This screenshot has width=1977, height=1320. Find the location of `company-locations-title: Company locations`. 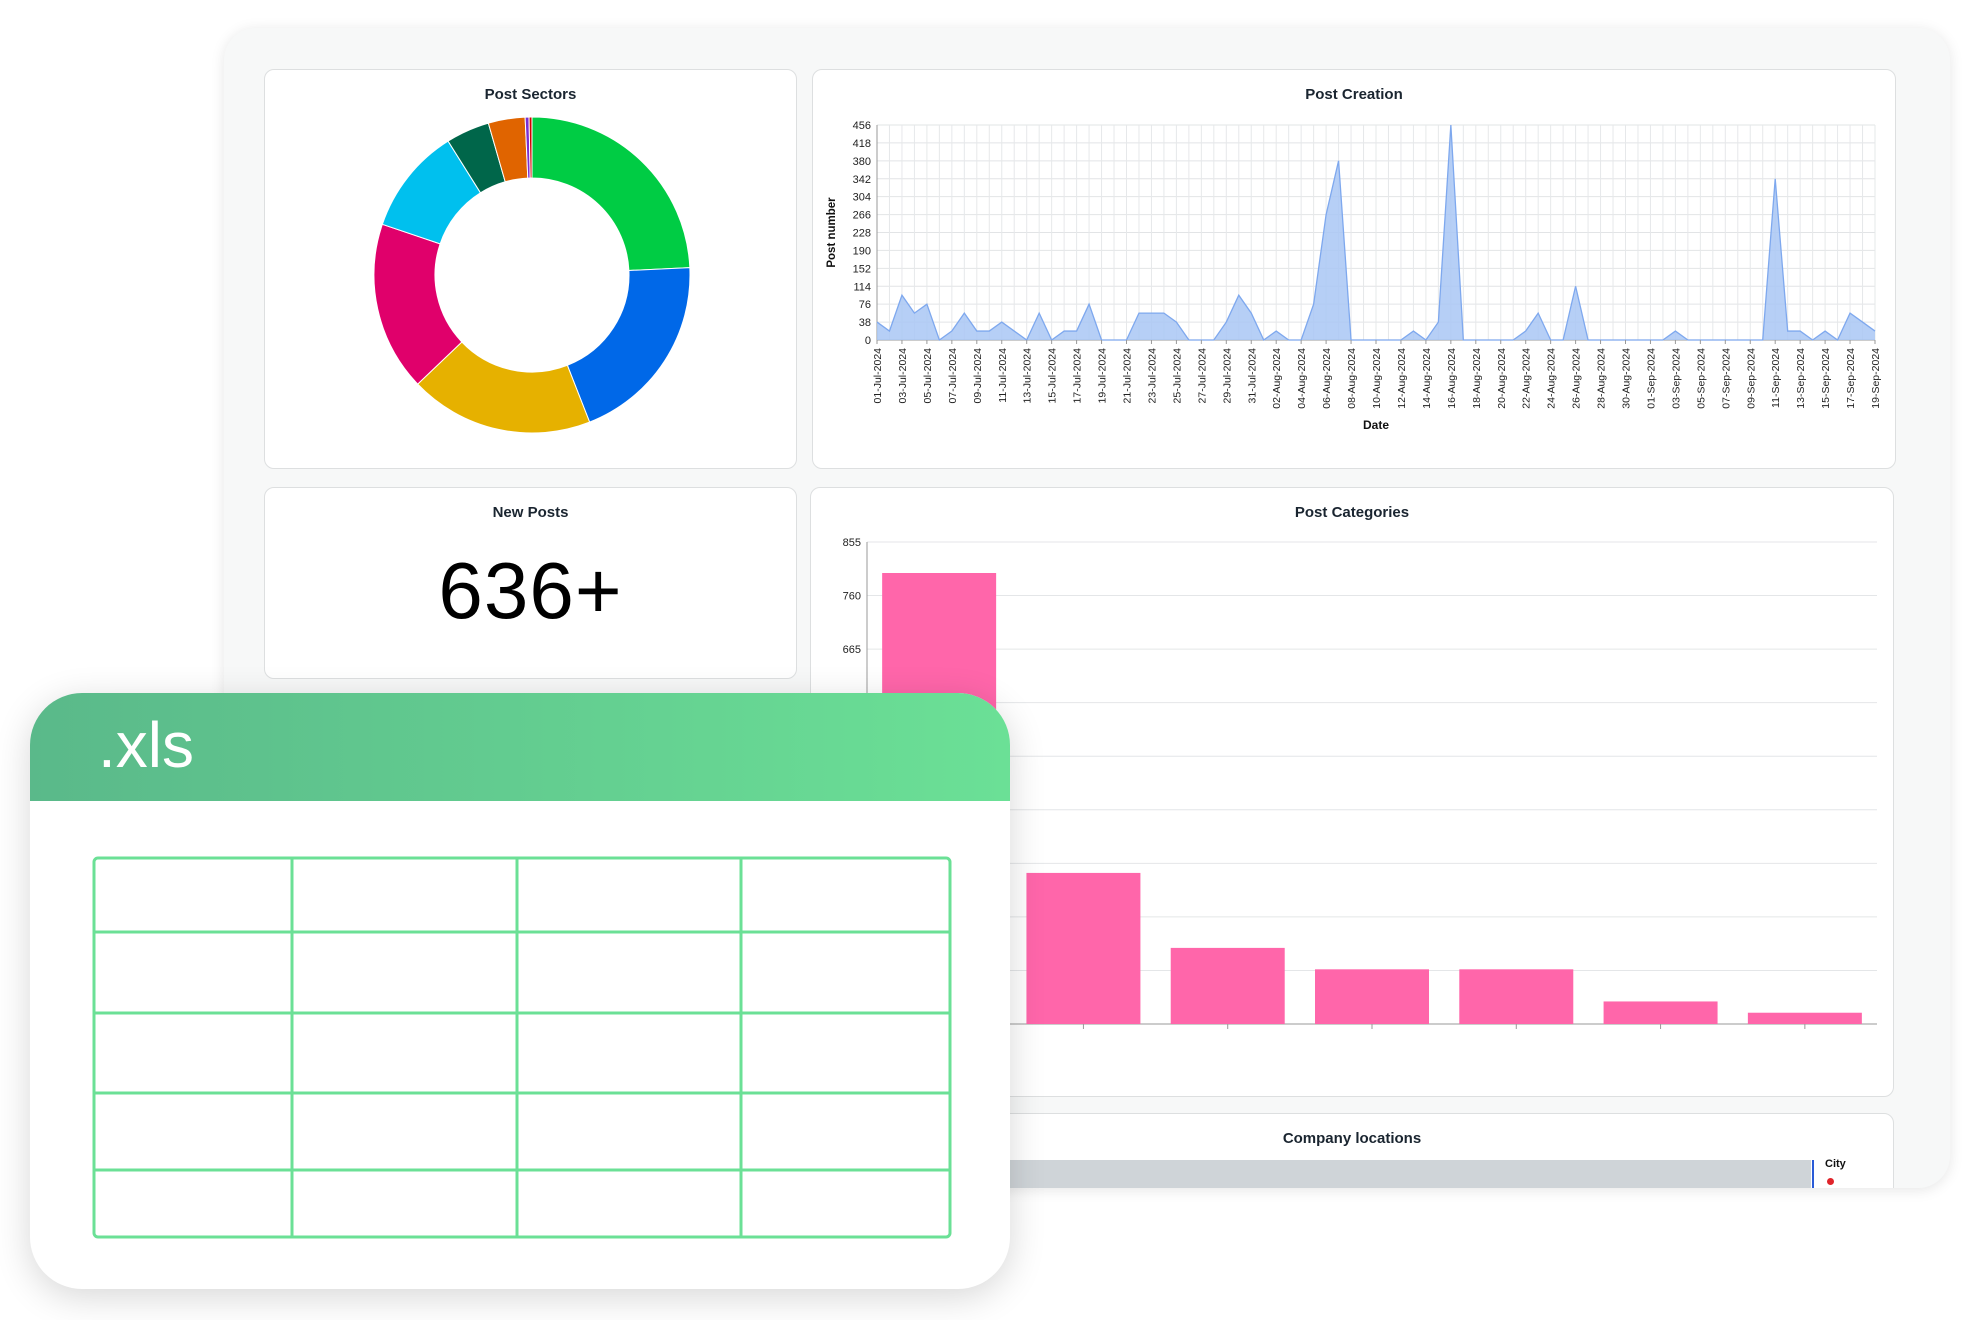

company-locations-title: Company locations is located at coordinates (1352, 1138).